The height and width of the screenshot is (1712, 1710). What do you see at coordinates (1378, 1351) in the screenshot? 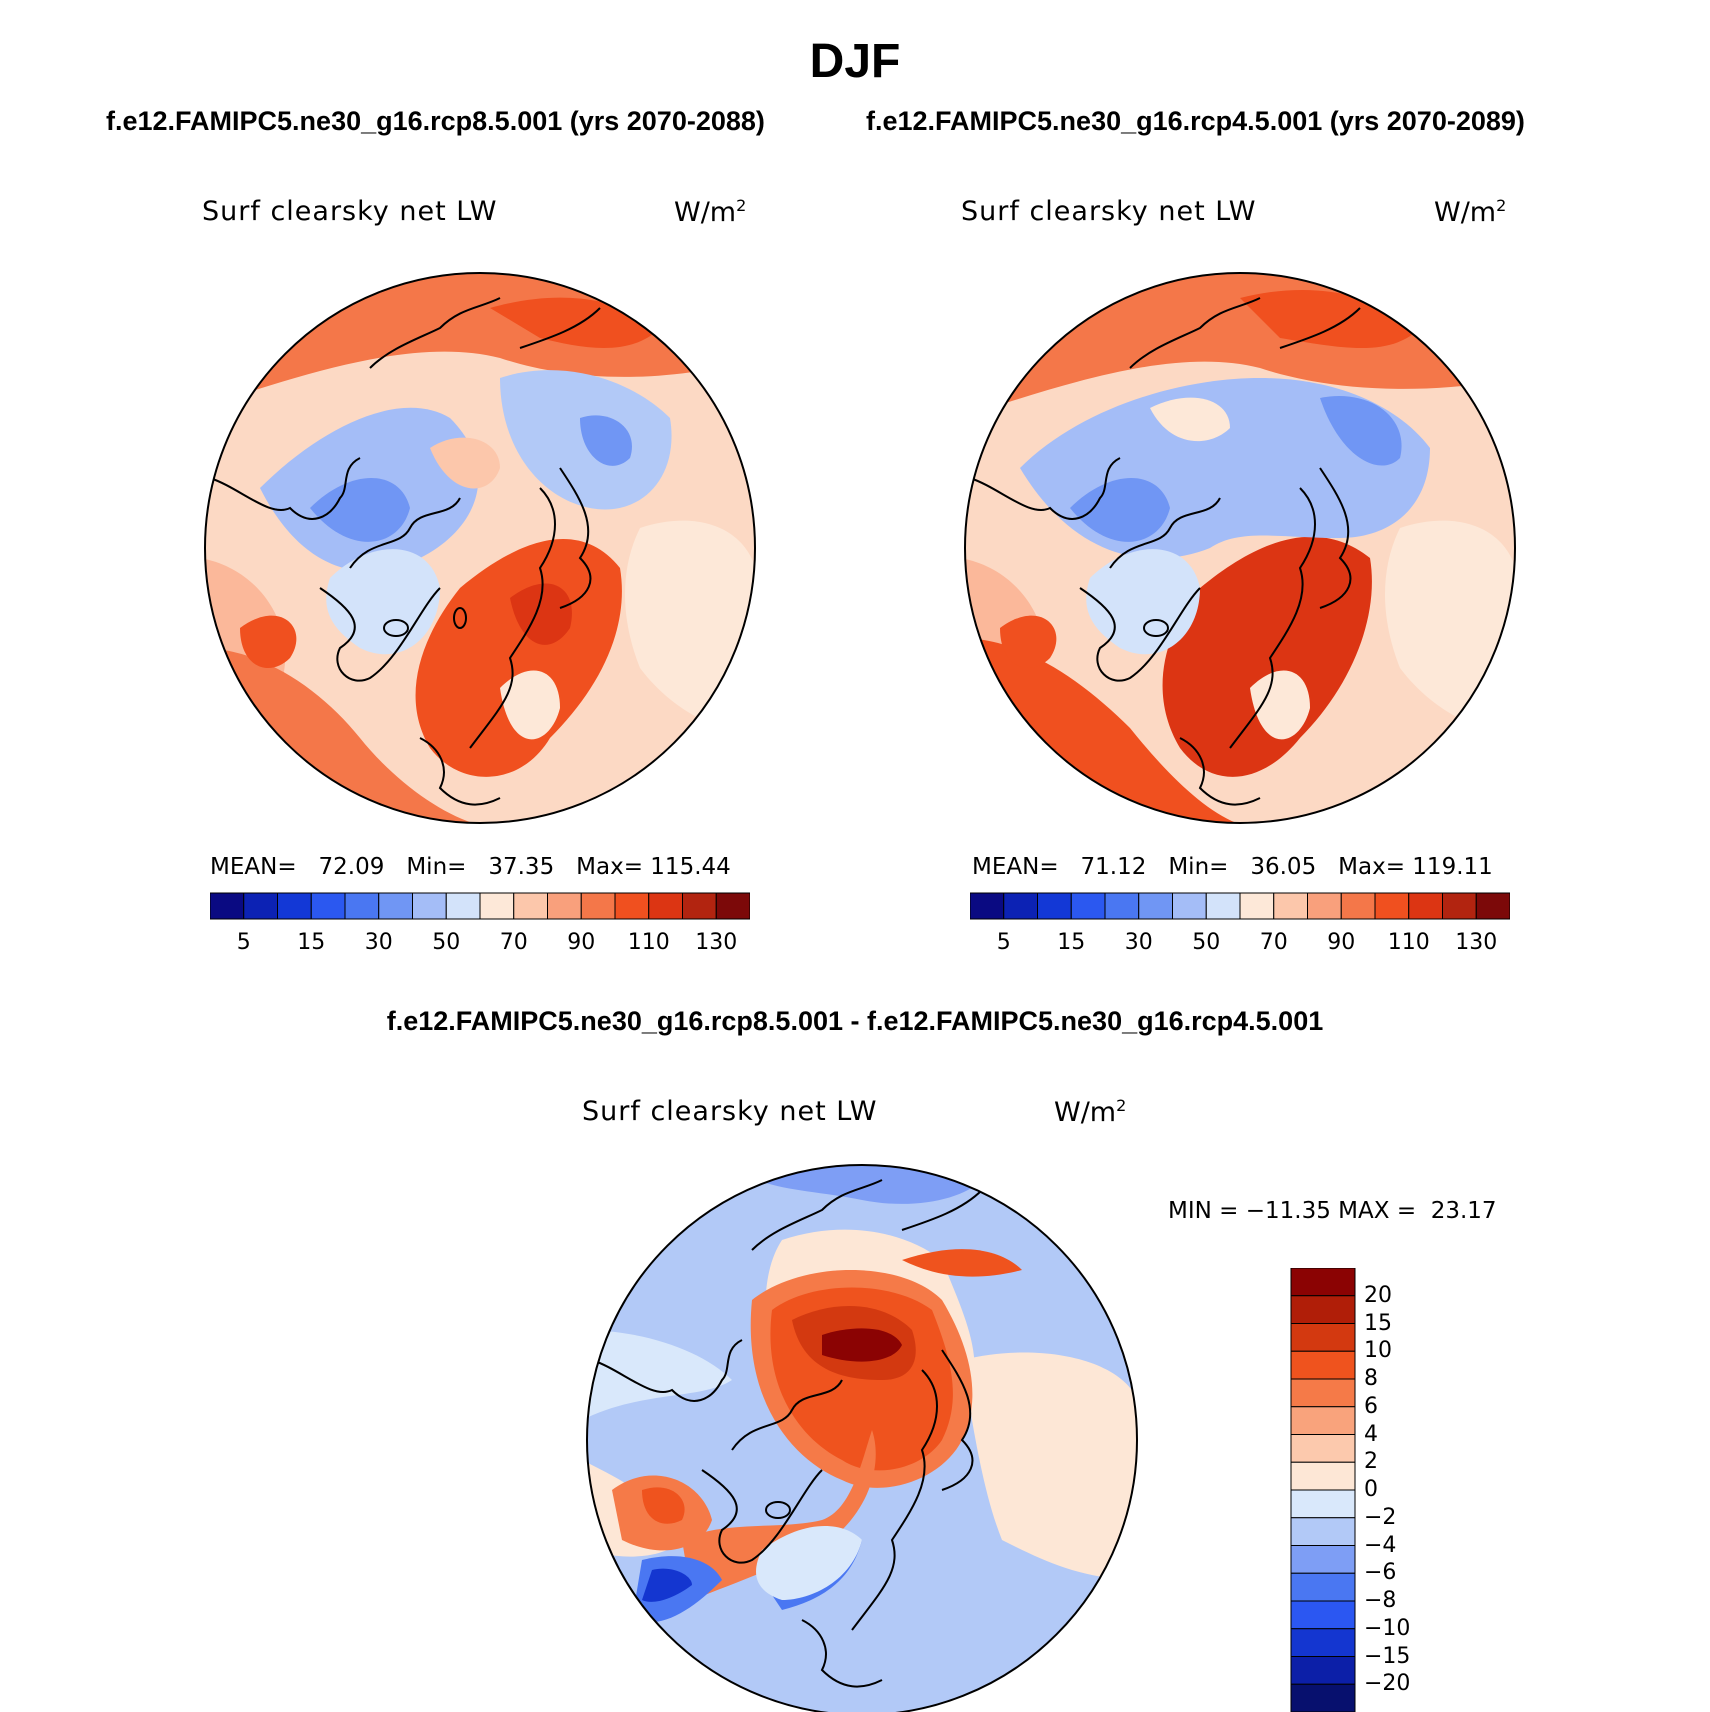
I see `colorbar-tick-label: 10` at bounding box center [1378, 1351].